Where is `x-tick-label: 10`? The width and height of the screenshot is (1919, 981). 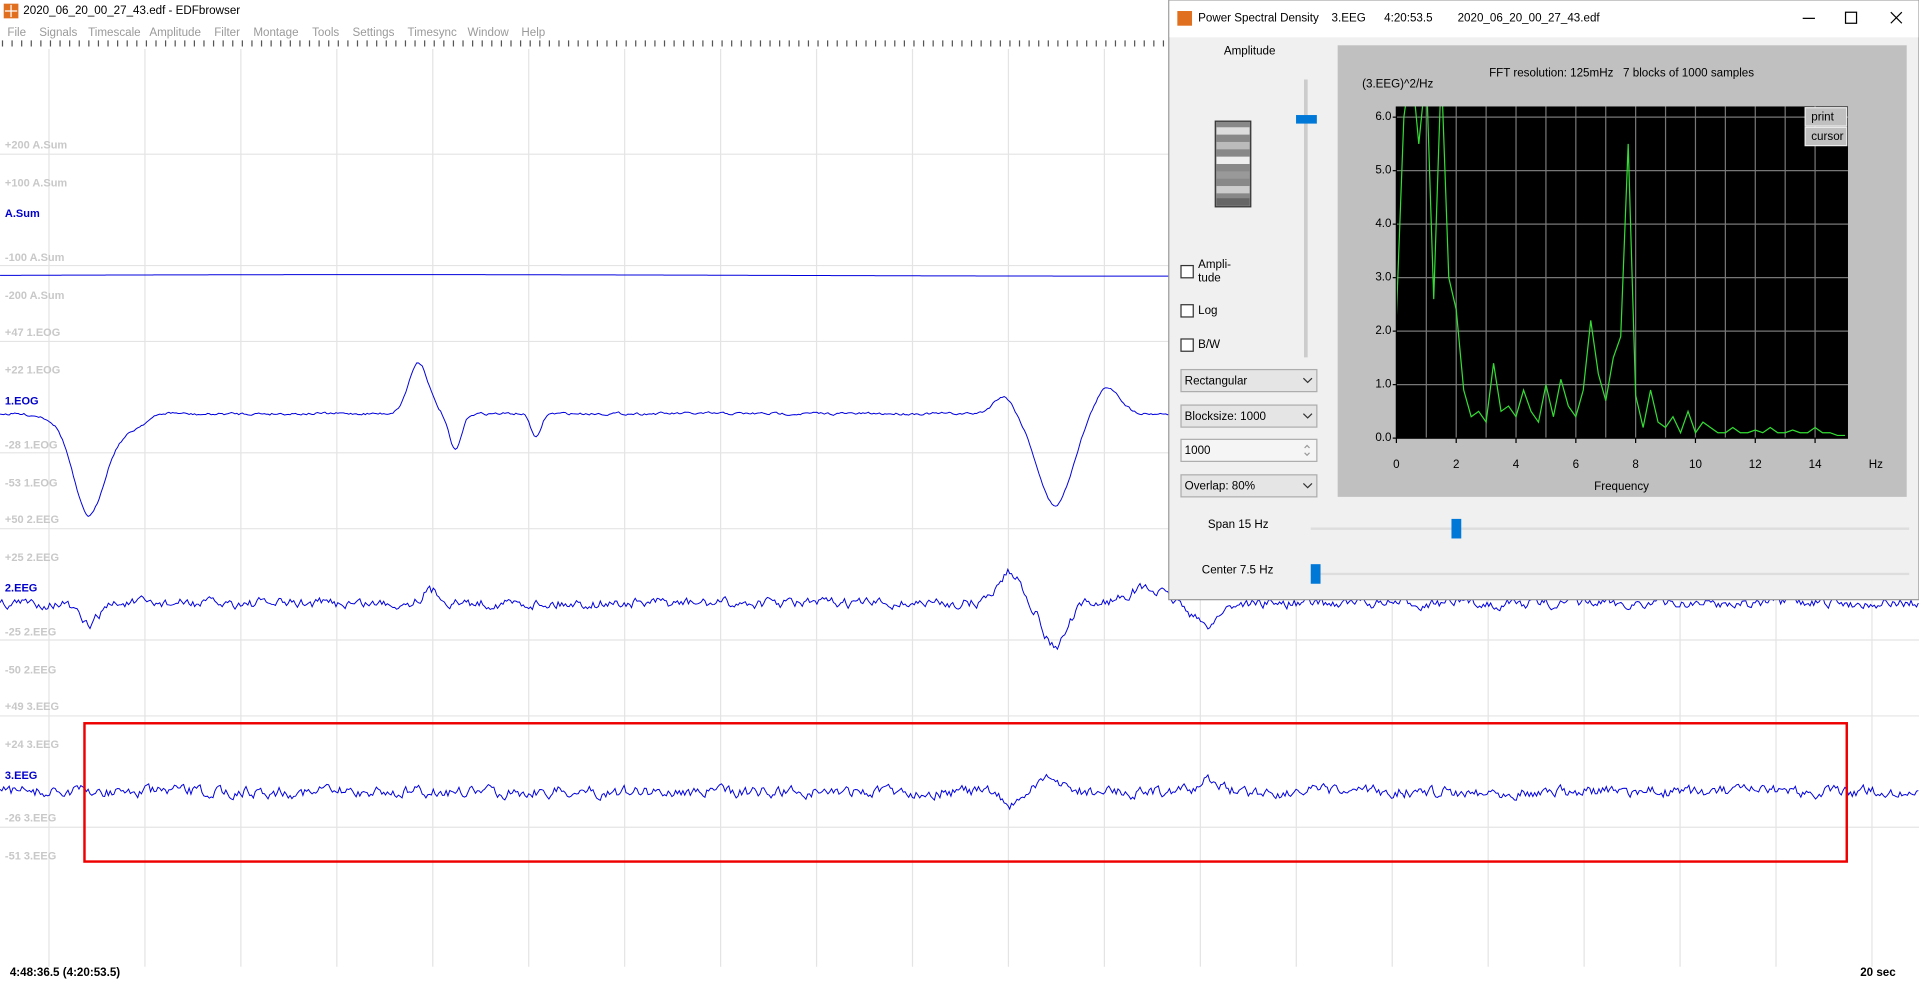 x-tick-label: 10 is located at coordinates (1695, 464).